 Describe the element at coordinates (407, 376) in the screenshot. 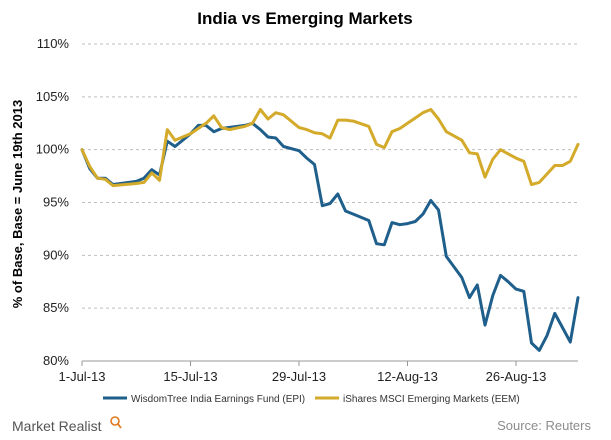

I see `x-tick-label-3: 12-Aug-13` at that location.